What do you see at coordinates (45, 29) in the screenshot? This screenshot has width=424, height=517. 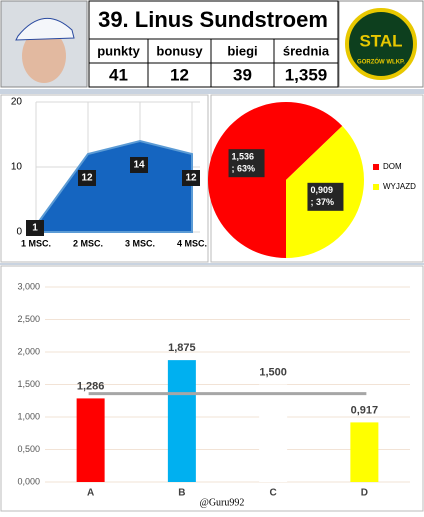 I see `photo-cap` at bounding box center [45, 29].